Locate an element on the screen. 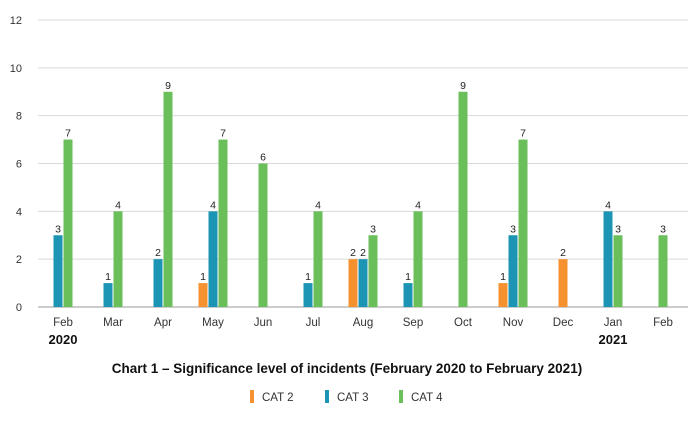 The height and width of the screenshot is (421, 700). x-tick-label: May is located at coordinates (213, 323).